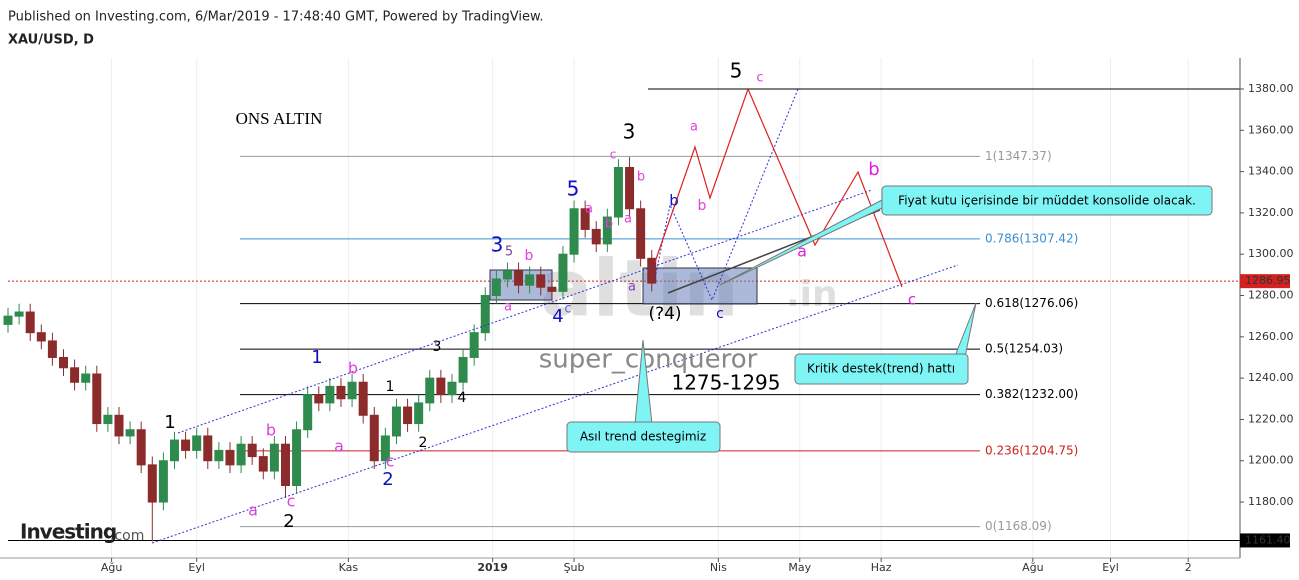 This screenshot has width=1299, height=580. I want to click on wave-label: 4, so click(557, 316).